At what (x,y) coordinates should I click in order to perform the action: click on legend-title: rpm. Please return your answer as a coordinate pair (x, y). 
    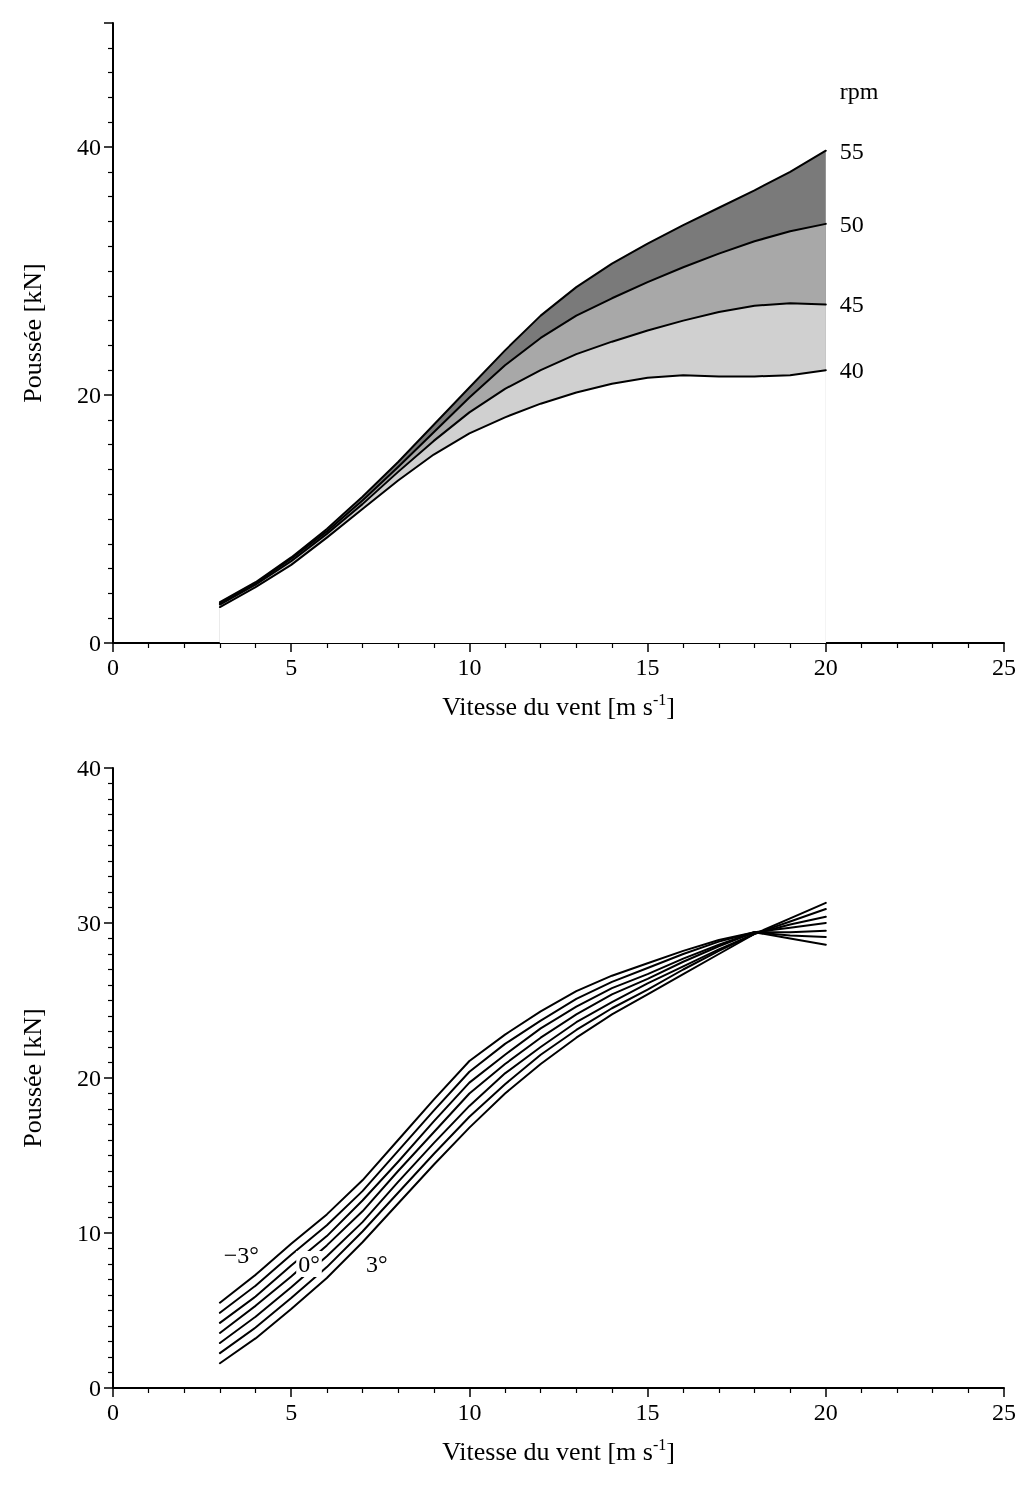
    Looking at the image, I should click on (859, 90).